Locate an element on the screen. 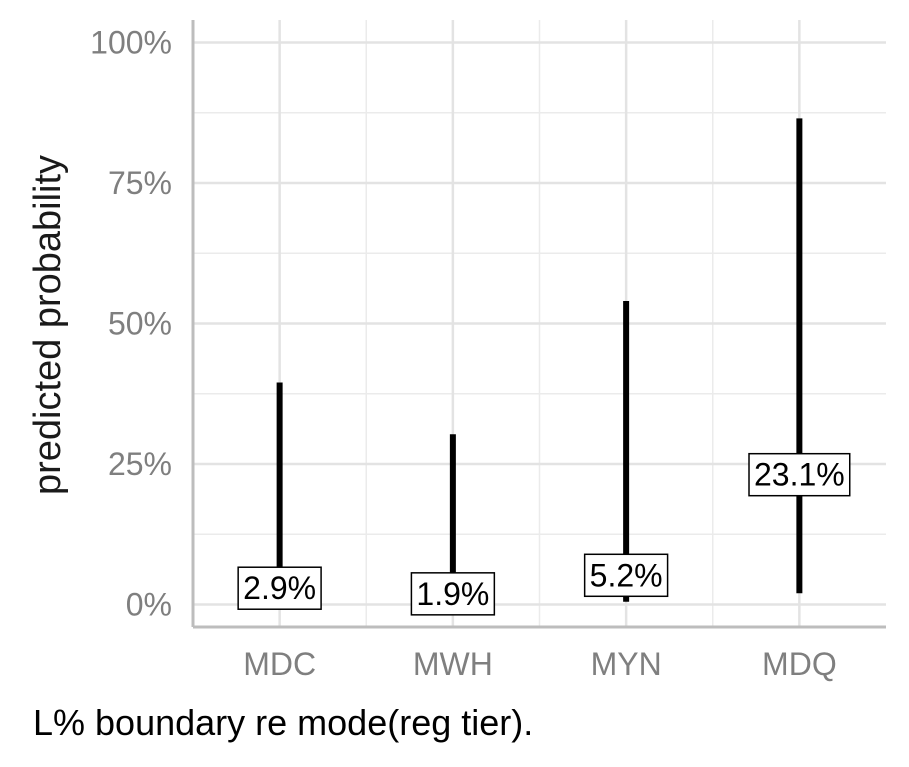  x-tick-label: MDC is located at coordinates (279, 664).